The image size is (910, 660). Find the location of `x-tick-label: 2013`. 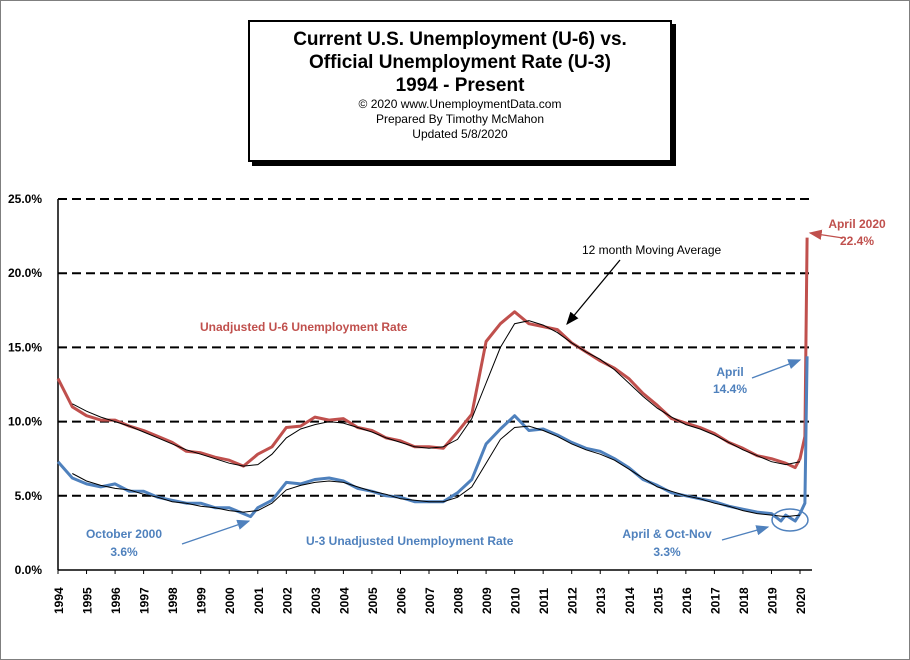

x-tick-label: 2013 is located at coordinates (601, 600).